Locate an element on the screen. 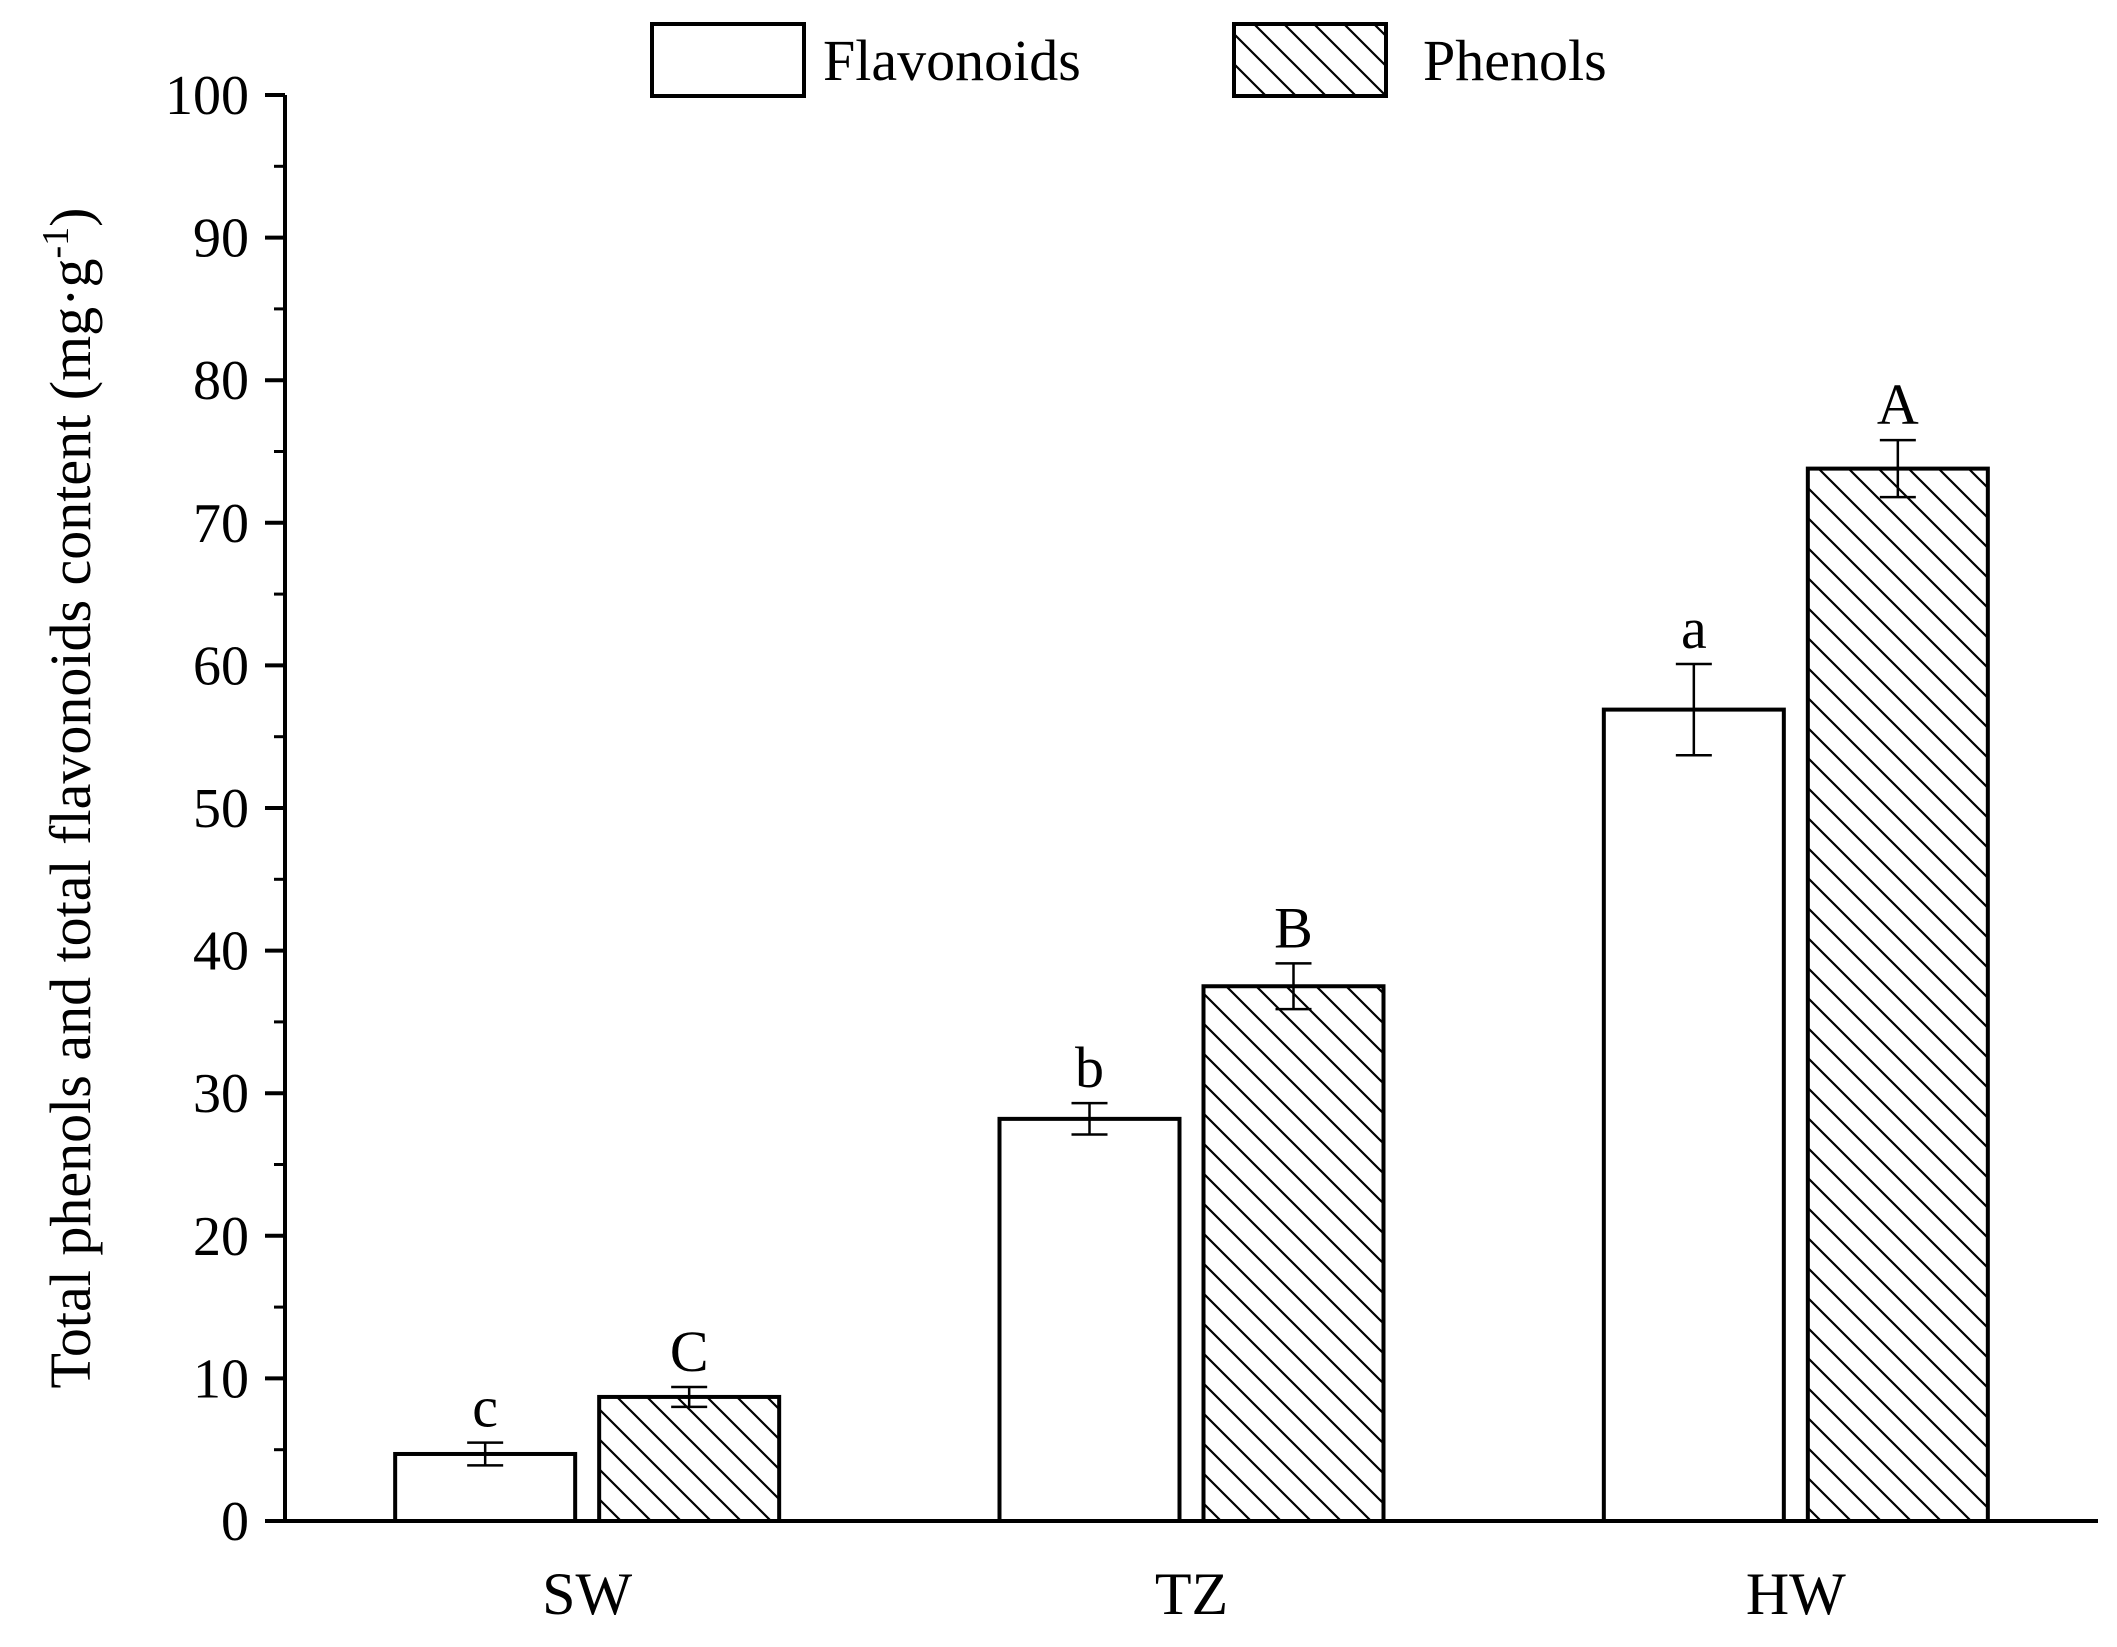 This screenshot has height=1647, width=2117. significance-letter: C is located at coordinates (689, 1351).